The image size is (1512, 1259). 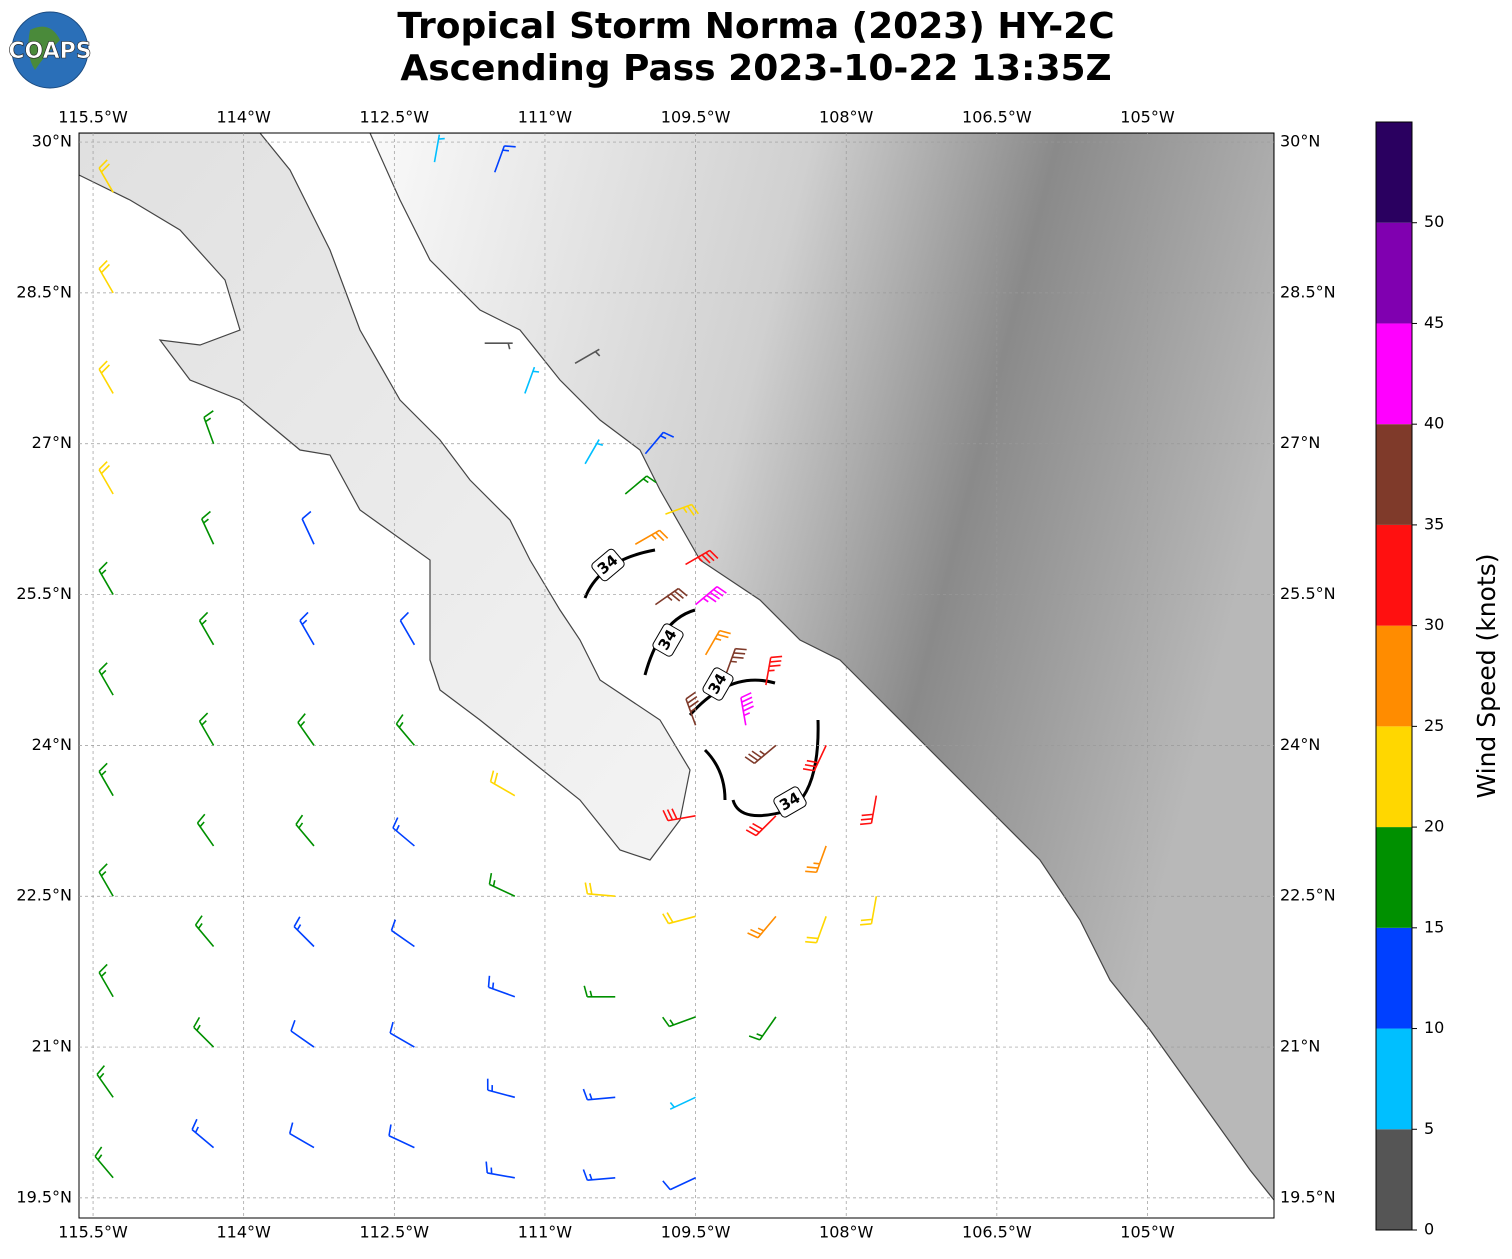 What do you see at coordinates (1434, 926) in the screenshot?
I see `colorbar-tick-label: 15` at bounding box center [1434, 926].